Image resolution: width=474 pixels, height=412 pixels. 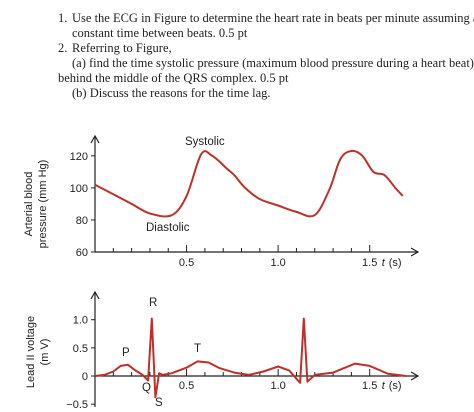 What do you see at coordinates (395, 386) in the screenshot?
I see `ecg-xunit: (s)` at bounding box center [395, 386].